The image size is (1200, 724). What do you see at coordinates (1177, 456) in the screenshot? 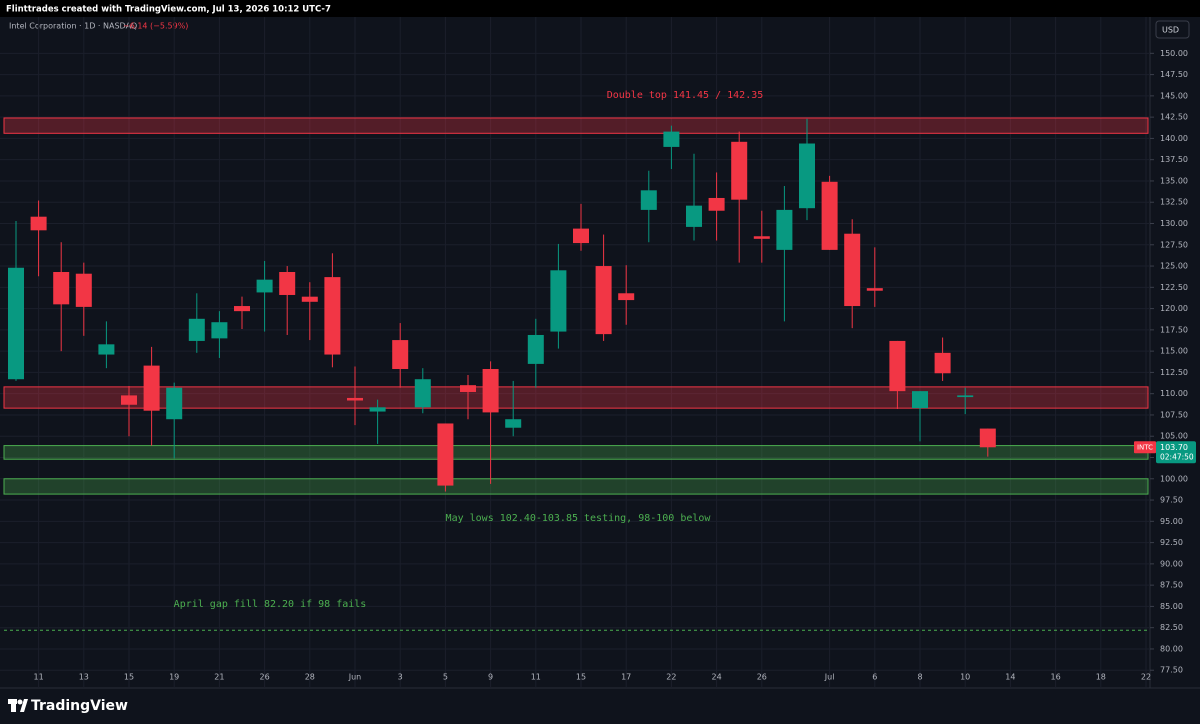
I see `countdown: 02:47:50` at bounding box center [1177, 456].